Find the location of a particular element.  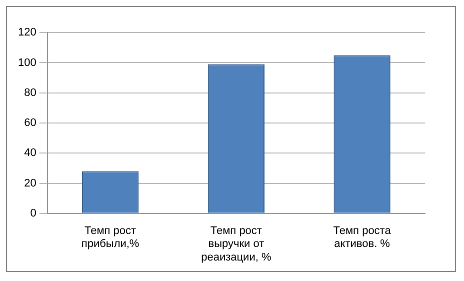

y-tick-label: 80 is located at coordinates (30, 92).